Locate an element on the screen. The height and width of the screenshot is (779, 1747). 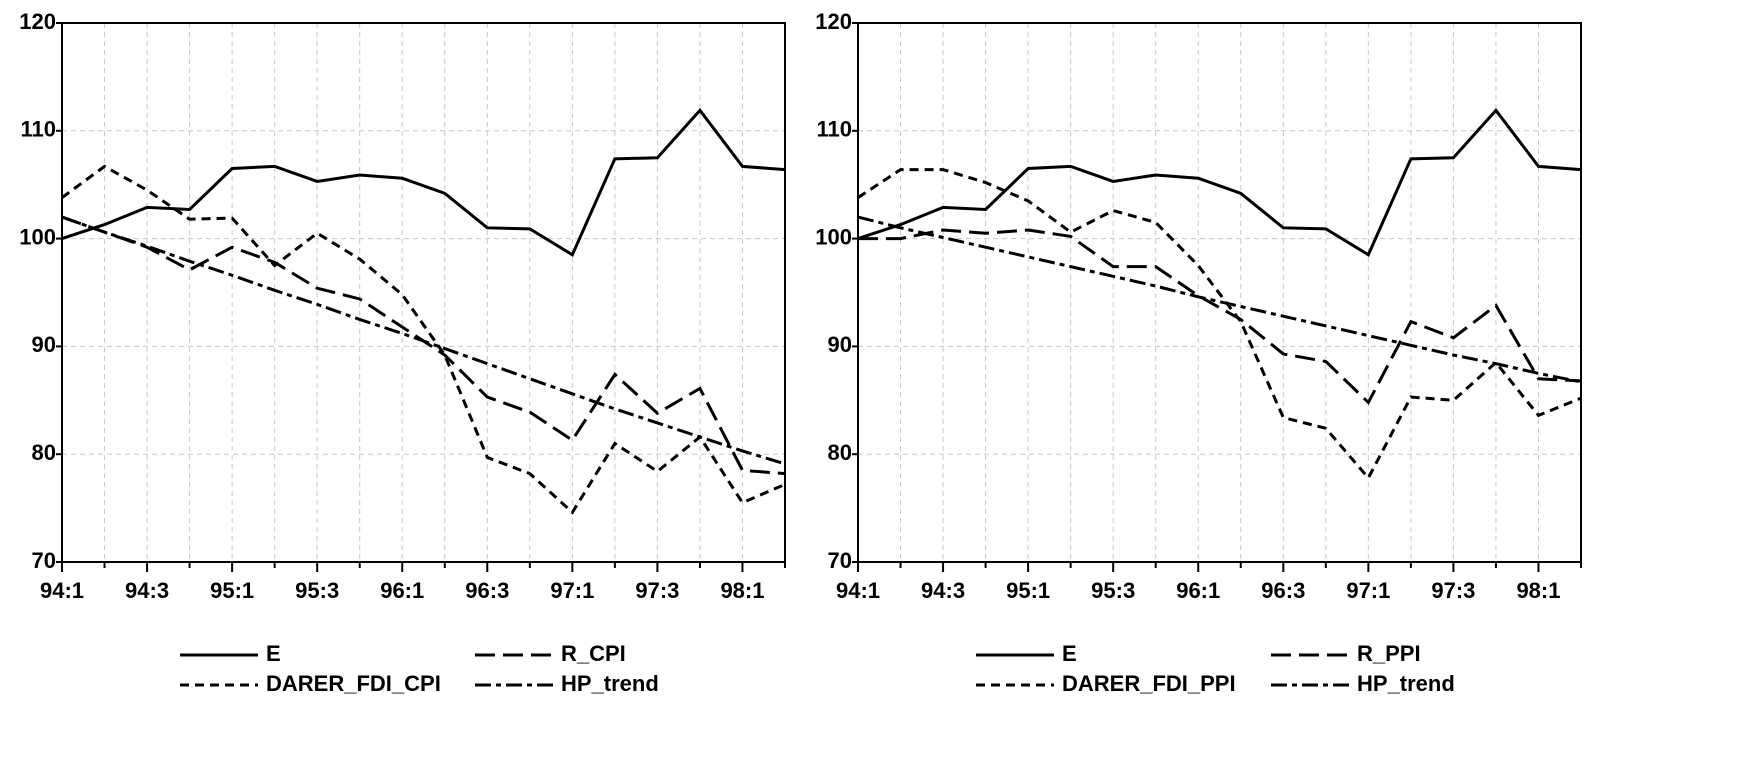
legend-label: R_CPI is located at coordinates (593, 653).